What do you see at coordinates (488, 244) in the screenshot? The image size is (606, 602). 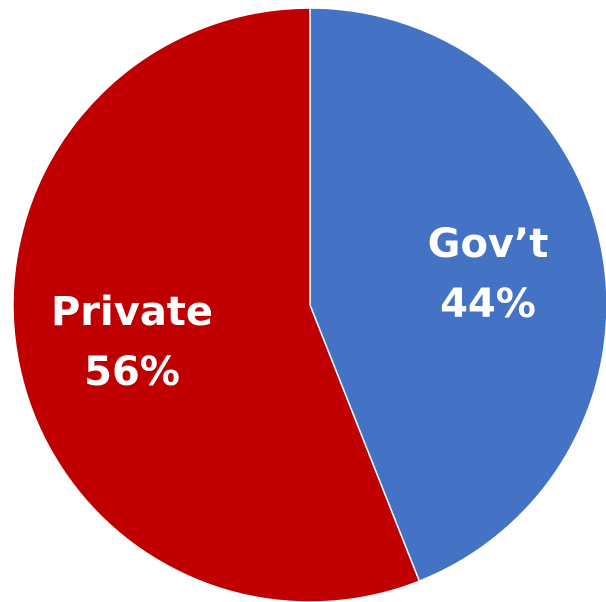 I see `slice-label-gov-t: Gov’t` at bounding box center [488, 244].